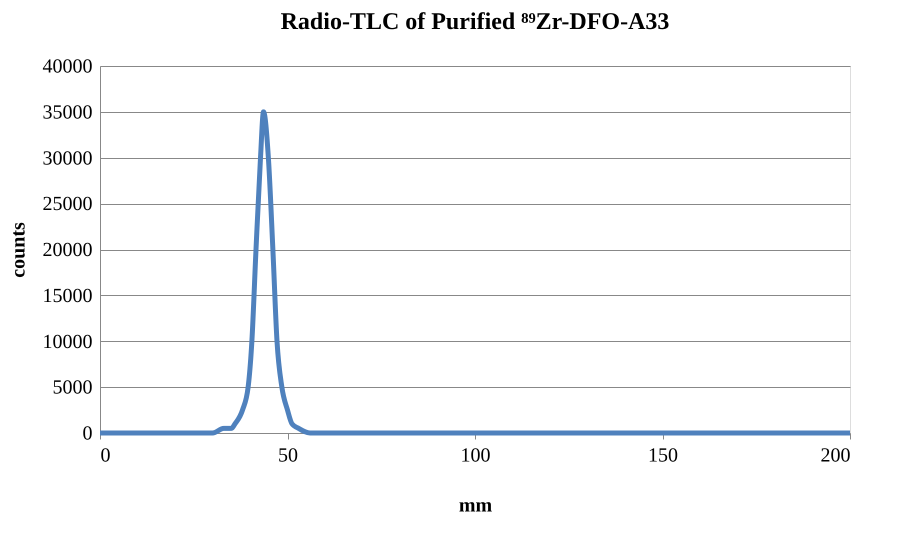  What do you see at coordinates (67, 112) in the screenshot?
I see `y-tick-label: 35000` at bounding box center [67, 112].